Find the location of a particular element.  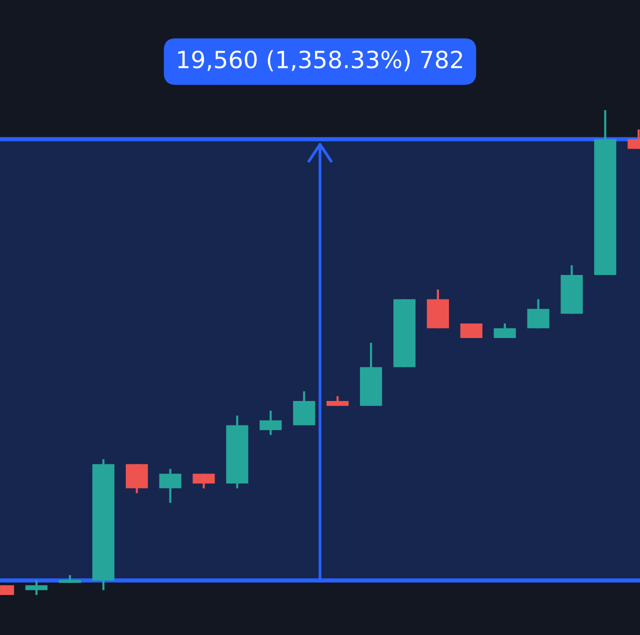

band-label: 19,560 (1,358.33%) 782 is located at coordinates (320, 61).